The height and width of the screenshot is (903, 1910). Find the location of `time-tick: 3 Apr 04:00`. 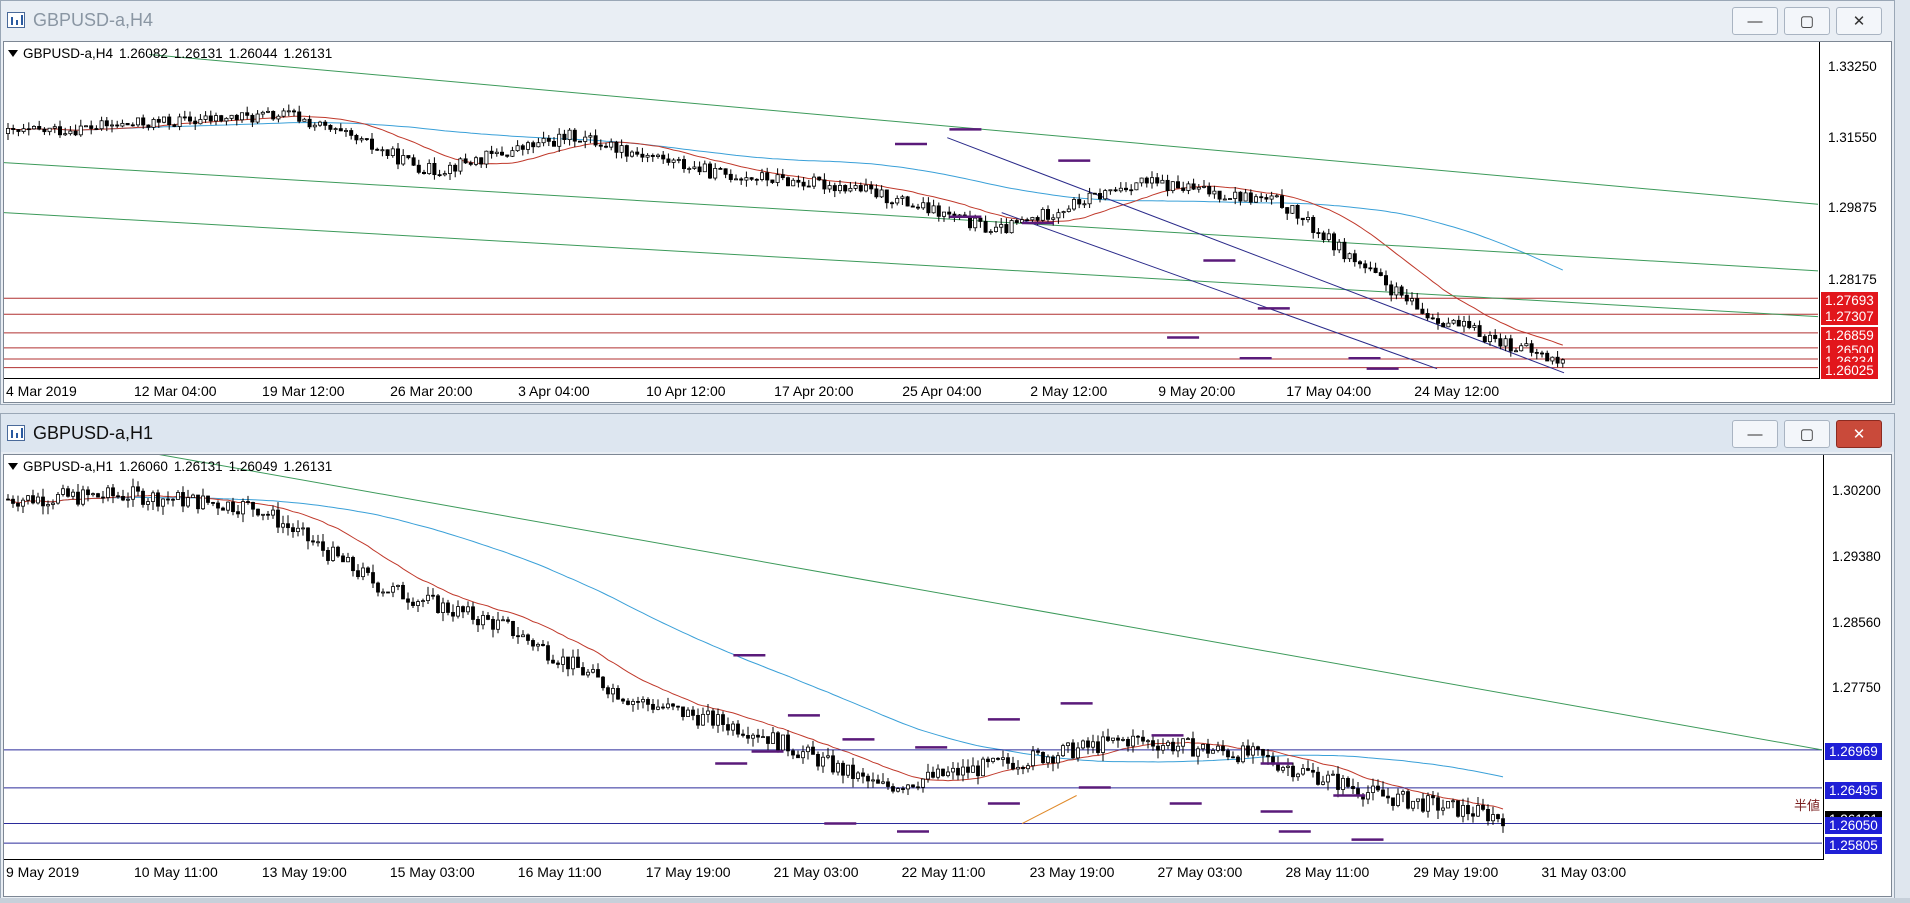

time-tick: 3 Apr 04:00 is located at coordinates (554, 391).